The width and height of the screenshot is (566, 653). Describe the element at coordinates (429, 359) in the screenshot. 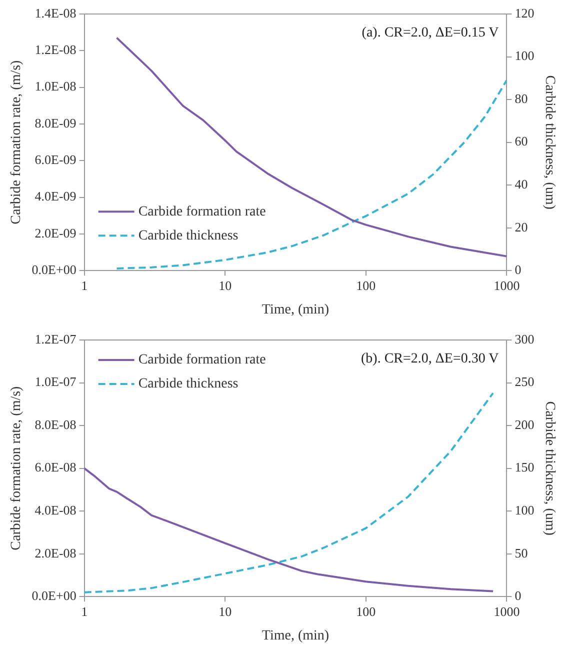

I see `annotation: (b). CR=2.0, ΔE=0.30 V` at that location.